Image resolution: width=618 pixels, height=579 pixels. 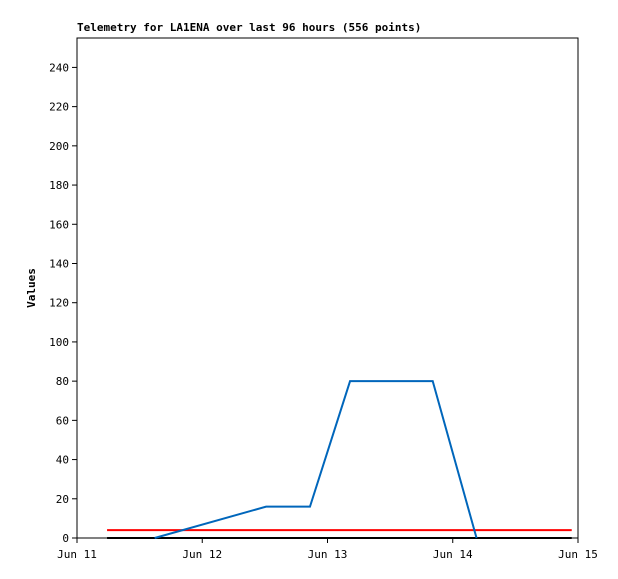 I want to click on series-line, so click(x=316, y=459).